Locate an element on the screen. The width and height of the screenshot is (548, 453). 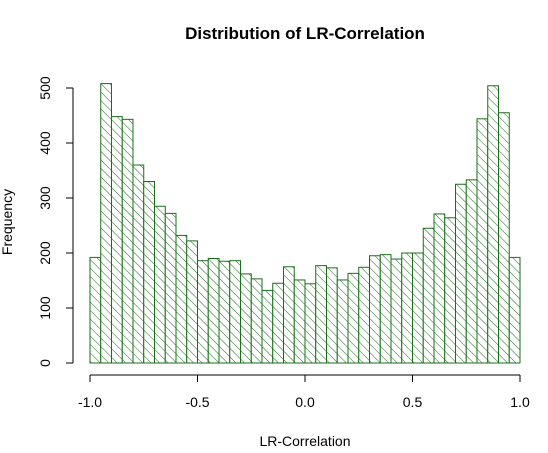
x-tick-label: -0.5 is located at coordinates (197, 402).